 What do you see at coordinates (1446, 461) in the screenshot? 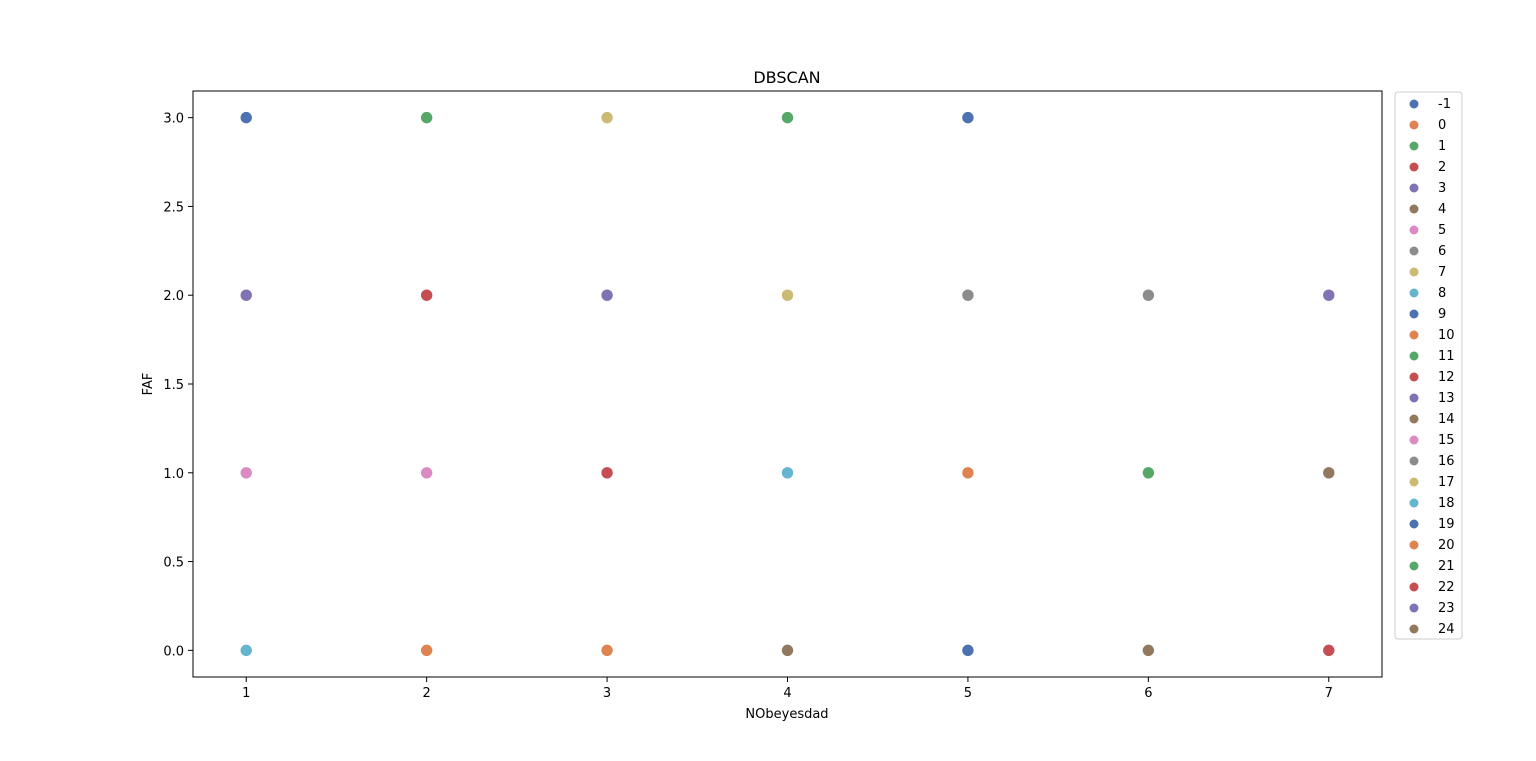
I see `legend-label: 16` at bounding box center [1446, 461].